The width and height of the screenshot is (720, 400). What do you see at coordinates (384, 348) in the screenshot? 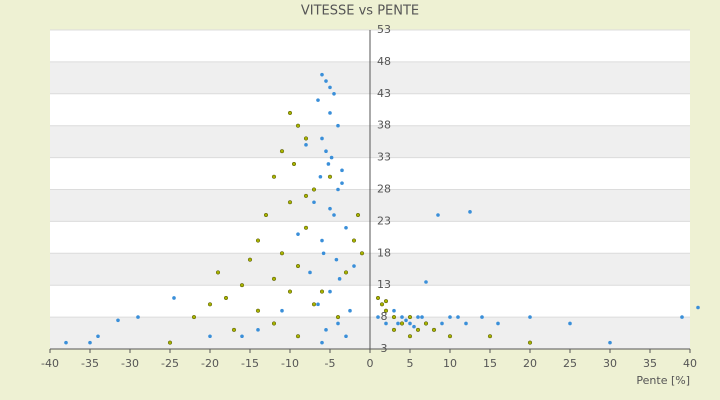
I see `y-tick-label: 3` at bounding box center [384, 348].